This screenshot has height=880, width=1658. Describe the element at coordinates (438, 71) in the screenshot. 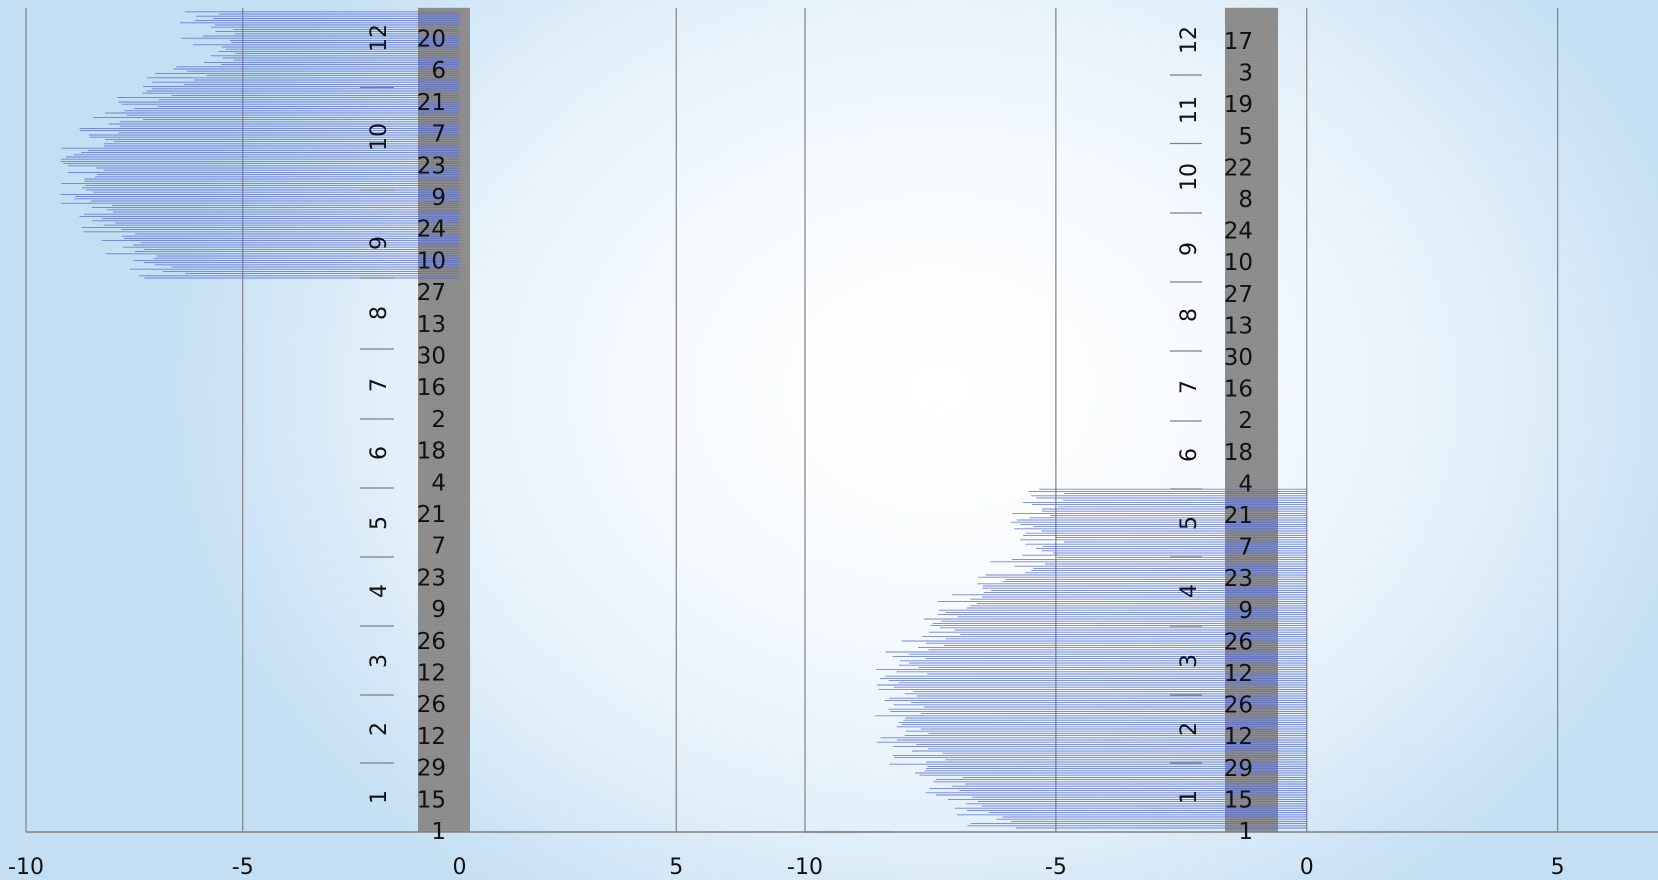

I see `day-tick-label: 6` at that location.